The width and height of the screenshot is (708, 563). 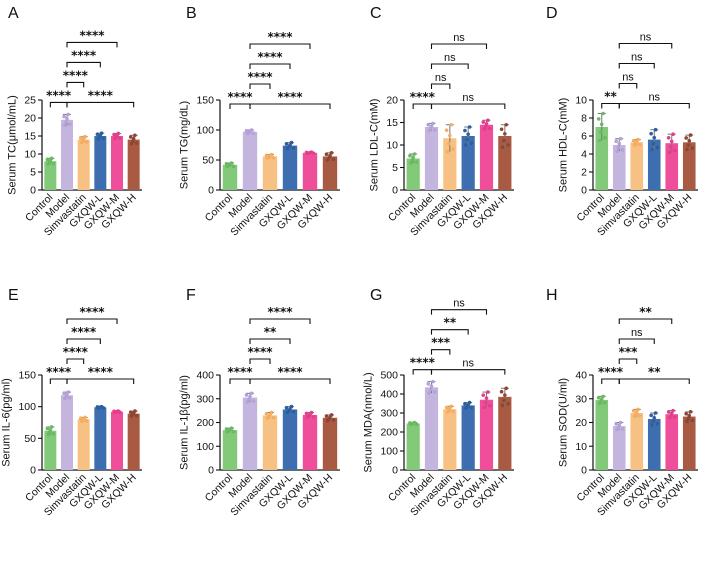 What do you see at coordinates (230, 177) in the screenshot?
I see `bar-control` at bounding box center [230, 177].